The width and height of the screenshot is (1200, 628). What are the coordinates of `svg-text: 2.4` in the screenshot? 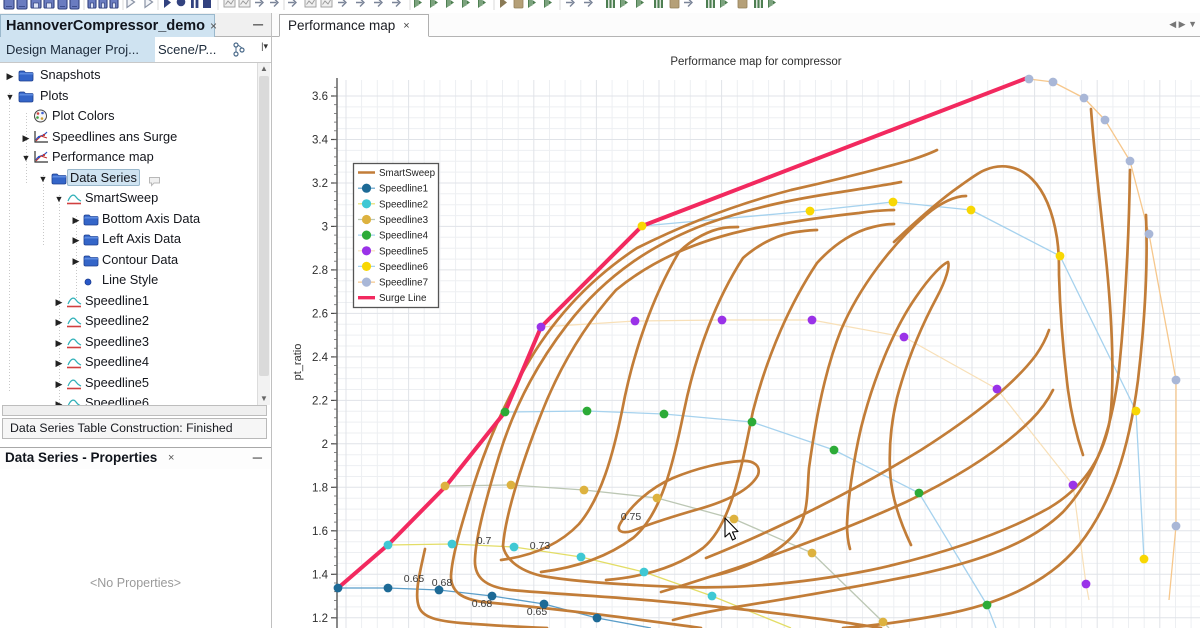 It's located at (320, 358).